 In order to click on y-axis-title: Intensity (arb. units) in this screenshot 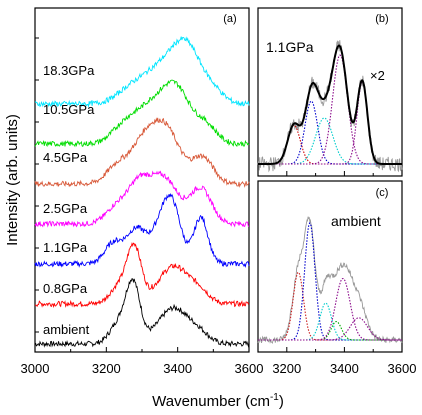, I will do `click(12, 180)`.